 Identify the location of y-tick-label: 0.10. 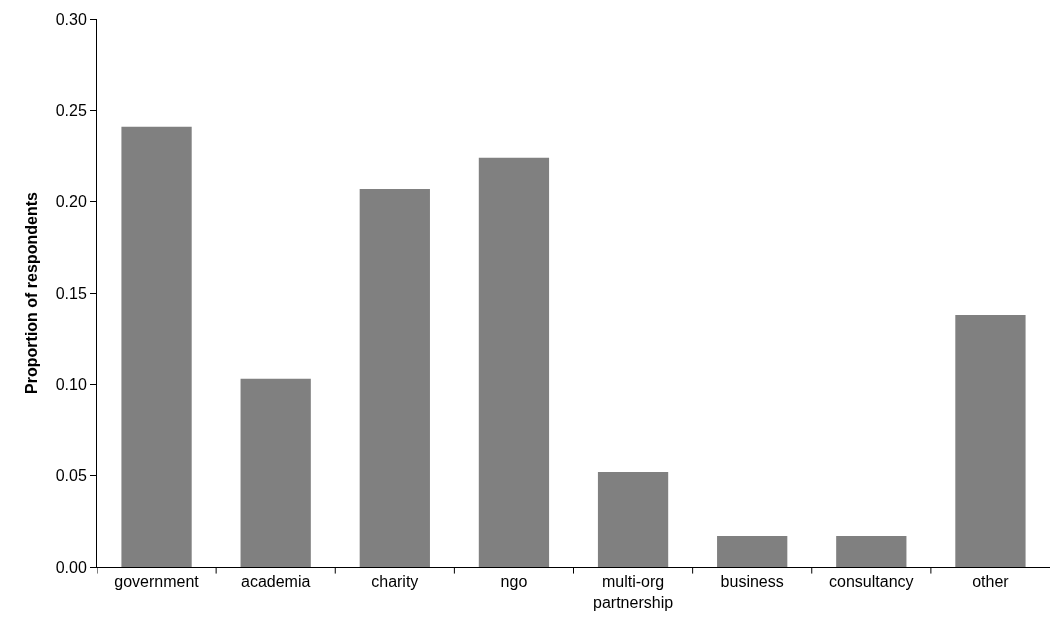
(71, 384).